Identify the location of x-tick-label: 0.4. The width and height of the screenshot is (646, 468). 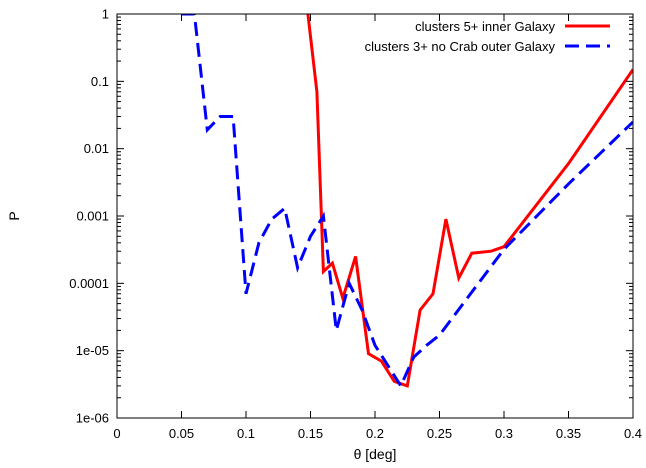
(633, 433).